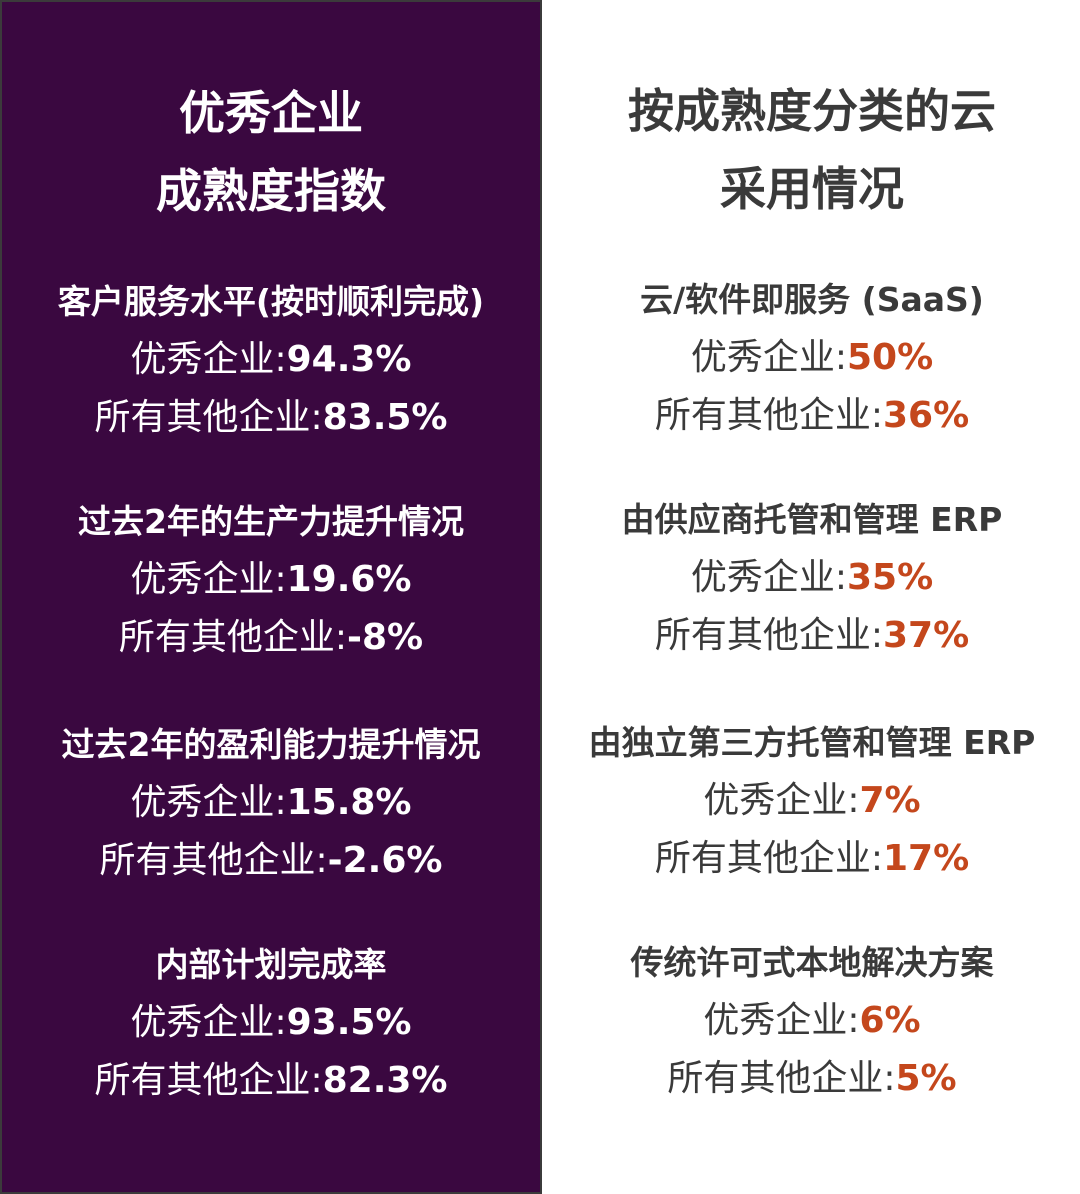 The height and width of the screenshot is (1194, 1080). I want to click on metric-section: 内部计划完成率 优秀企业:93.5% 所有其他企业:82.3%, so click(271, 1023).